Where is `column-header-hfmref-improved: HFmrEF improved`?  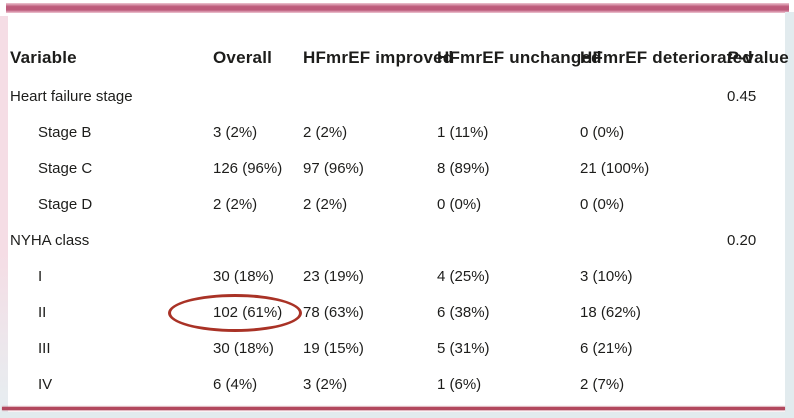
column-header-hfmref-improved: HFmrEF improved is located at coordinates (378, 57).